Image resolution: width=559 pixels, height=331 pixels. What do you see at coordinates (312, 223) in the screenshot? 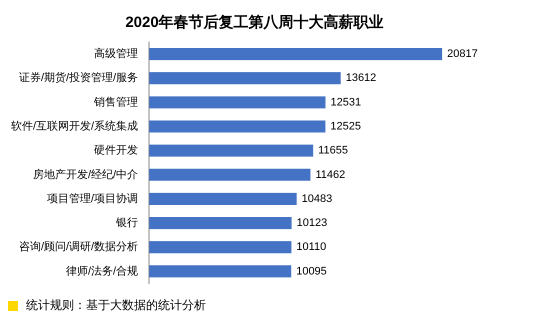
I see `data-label: 10123` at bounding box center [312, 223].